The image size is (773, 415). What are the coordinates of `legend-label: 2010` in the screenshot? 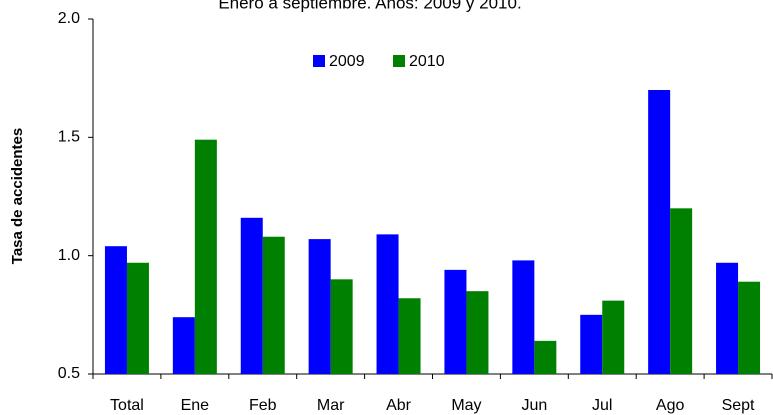 It's located at (427, 61).